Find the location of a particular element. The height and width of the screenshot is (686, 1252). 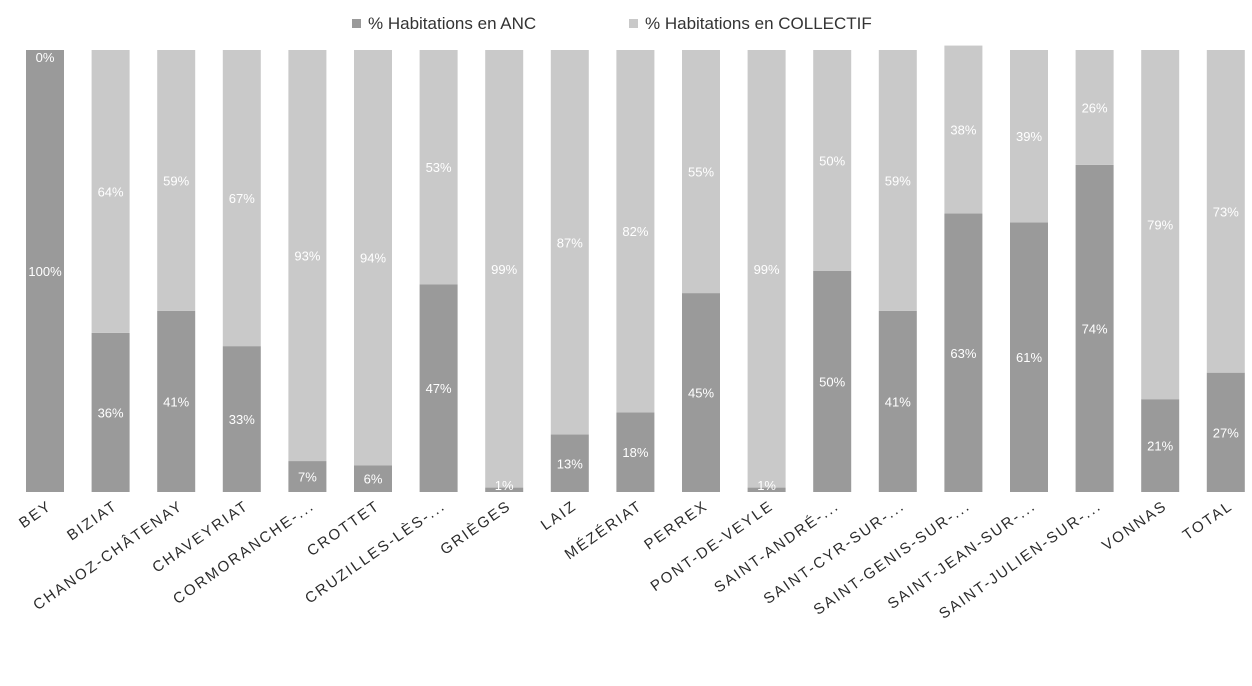

value-label-collectif-9: 82% is located at coordinates (635, 231).